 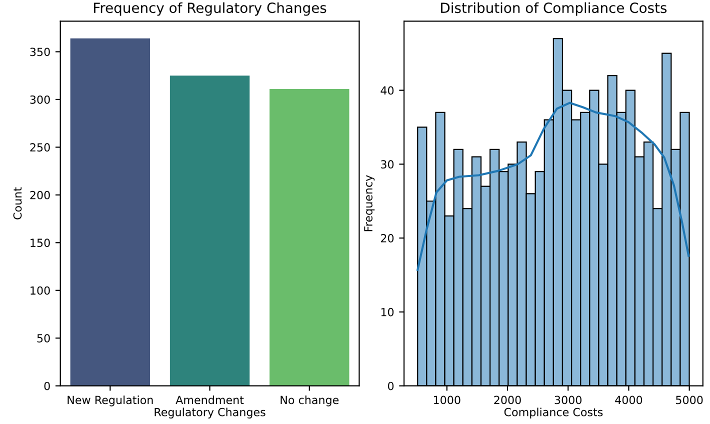 What do you see at coordinates (40, 195) in the screenshot?
I see `y-tick-label: 200` at bounding box center [40, 195].